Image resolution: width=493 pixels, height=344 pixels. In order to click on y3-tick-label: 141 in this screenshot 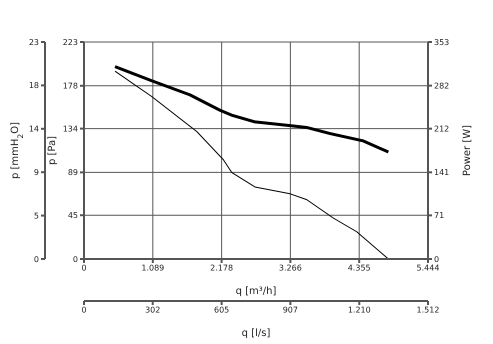, I will do `click(442, 173)`.